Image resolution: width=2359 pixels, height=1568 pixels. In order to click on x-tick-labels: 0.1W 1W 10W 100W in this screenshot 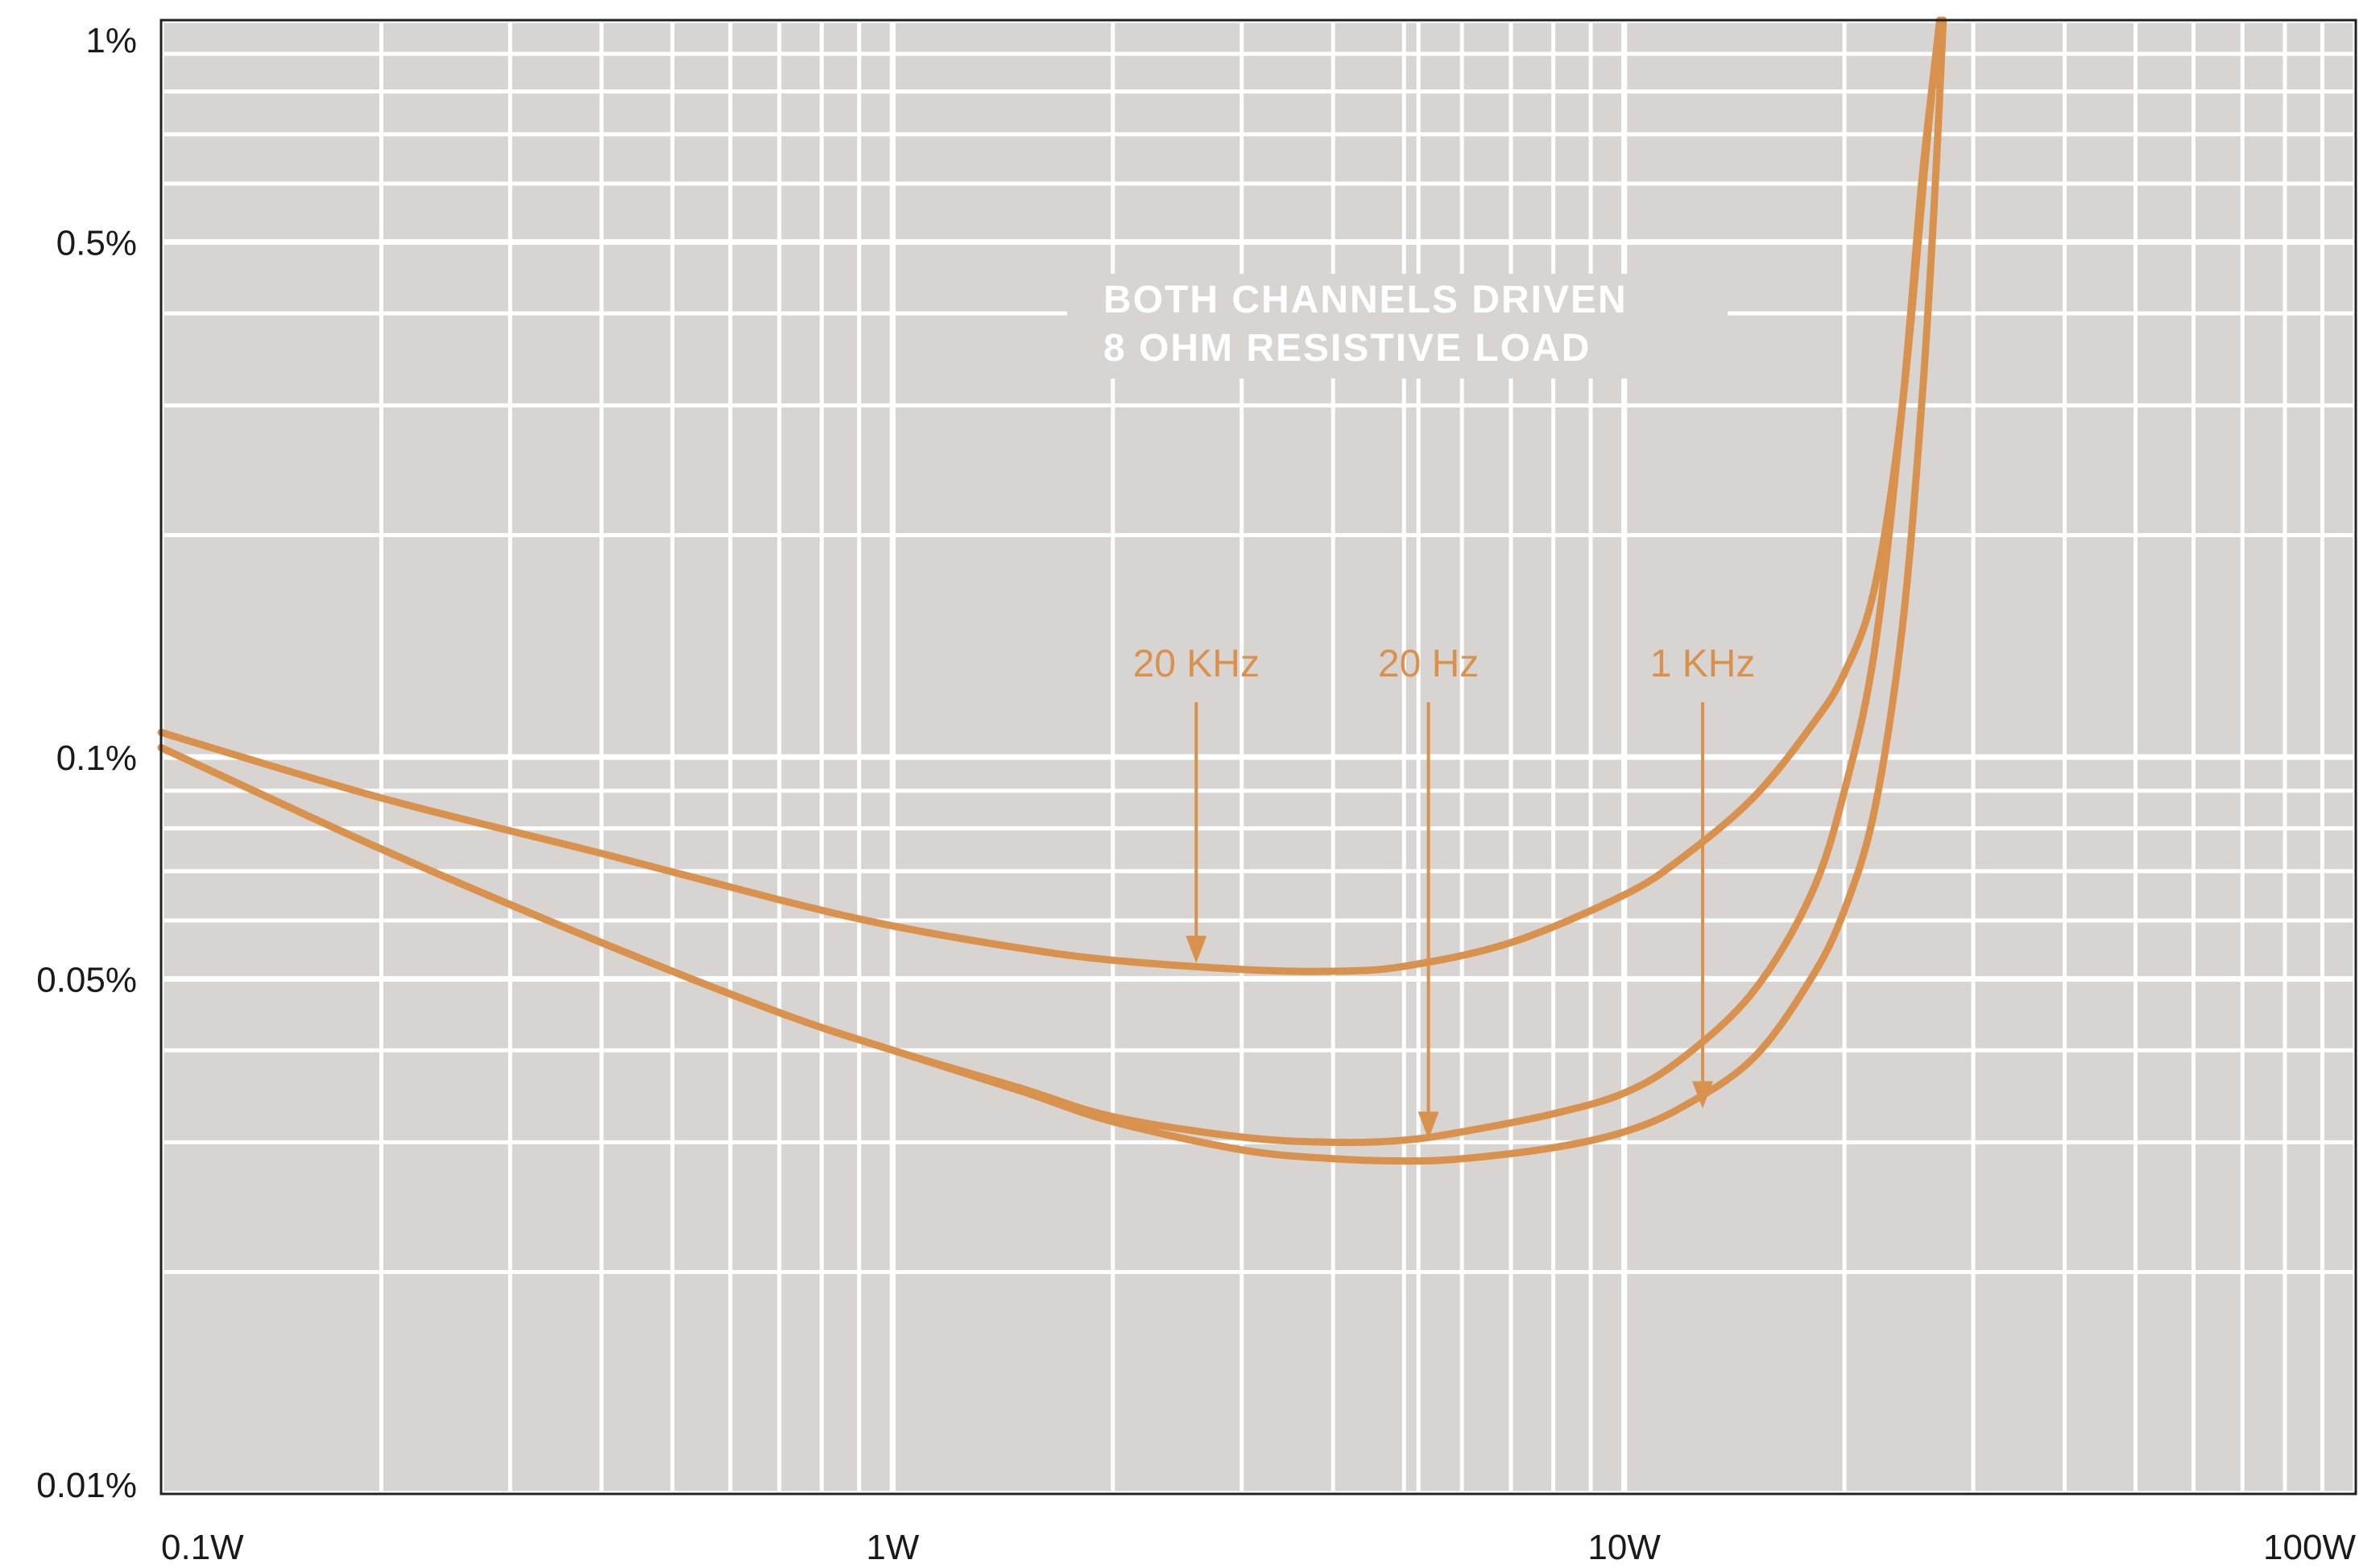, I will do `click(1258, 1547)`.